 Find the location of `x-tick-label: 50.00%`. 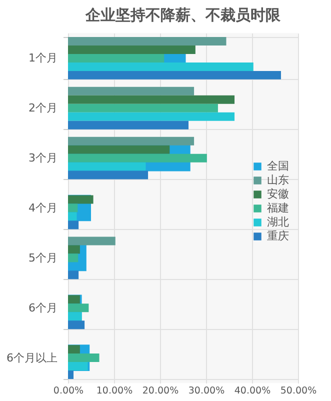

x-tick-label: 50.00% is located at coordinates (298, 391).